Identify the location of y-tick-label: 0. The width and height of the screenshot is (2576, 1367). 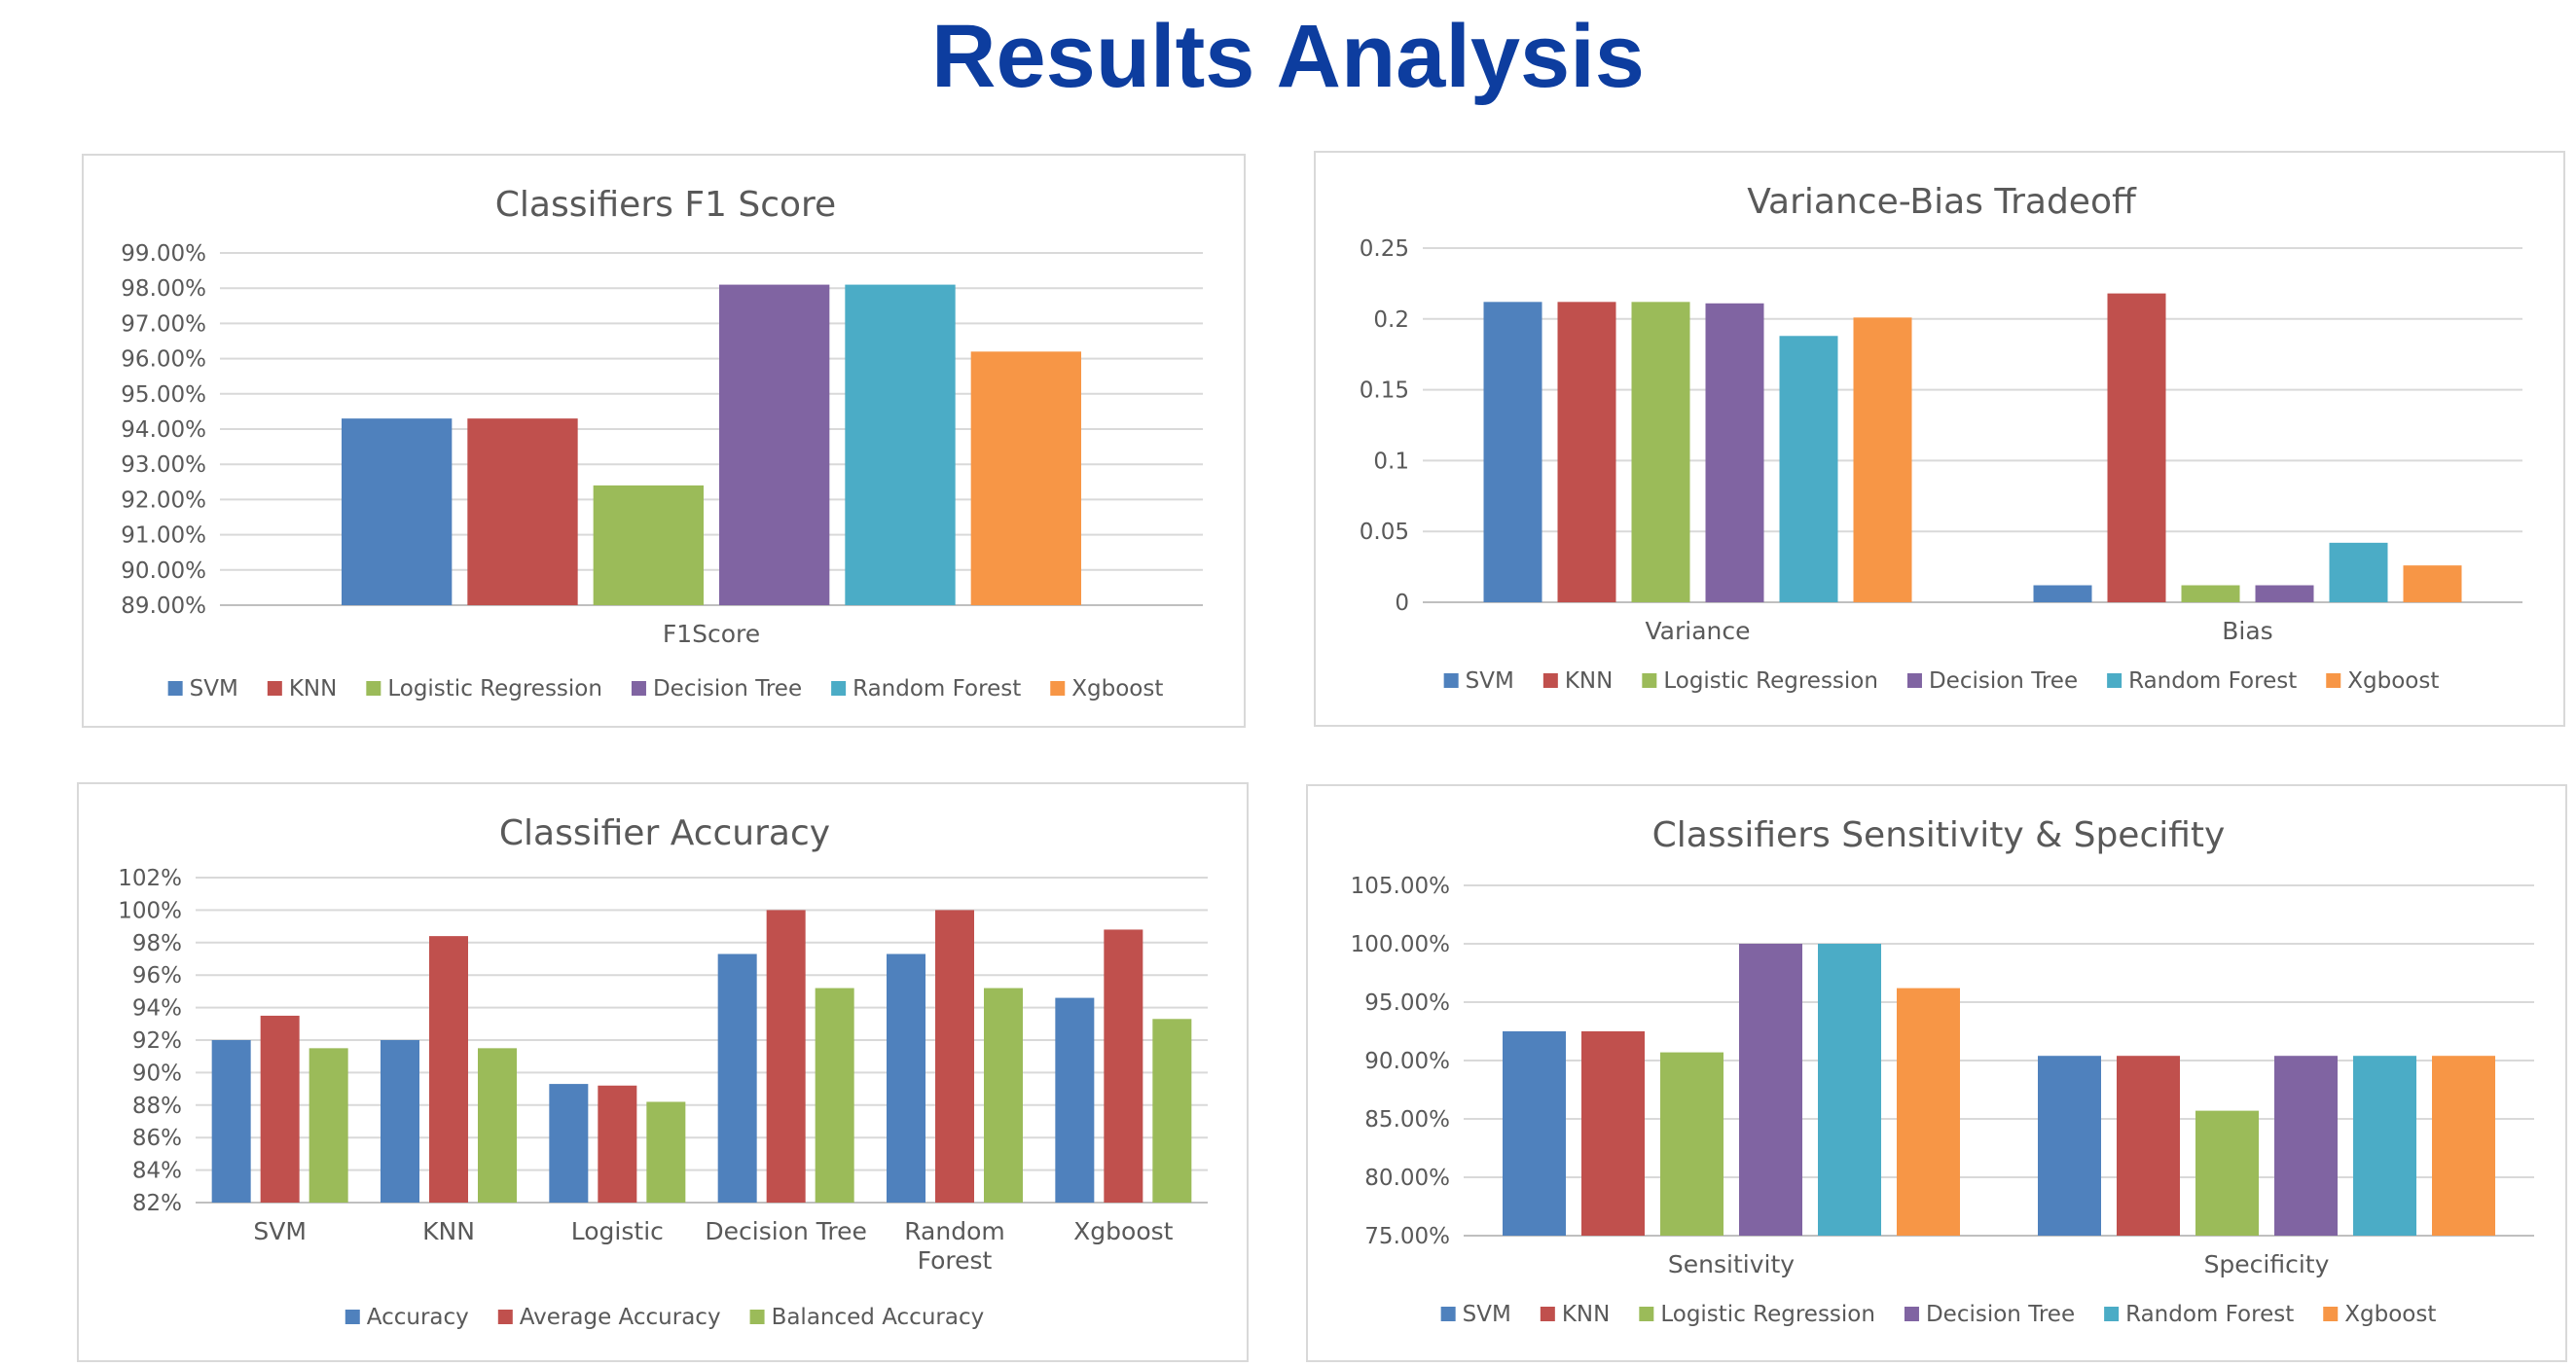
(1402, 603).